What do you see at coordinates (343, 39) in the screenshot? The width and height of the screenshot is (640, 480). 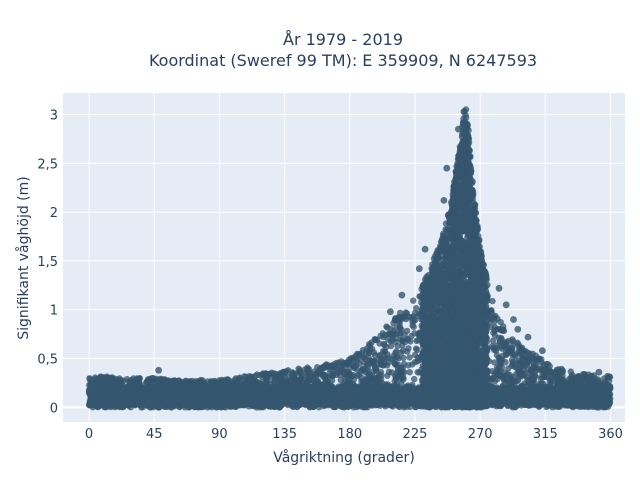 I see `chart-title-line-1: År 1979 - 2019` at bounding box center [343, 39].